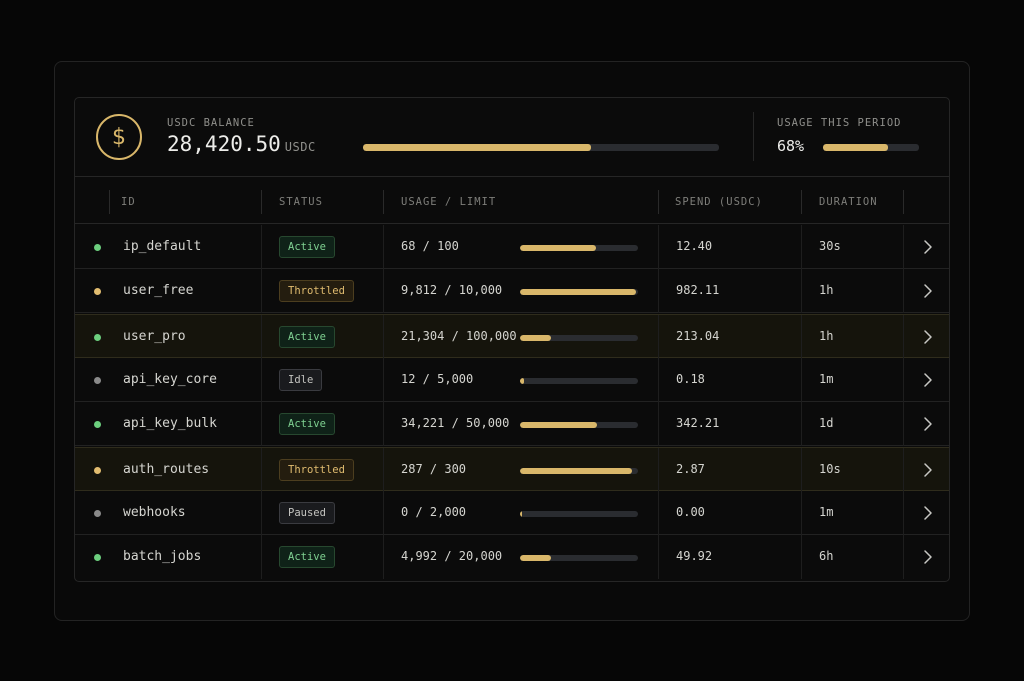  What do you see at coordinates (698, 423) in the screenshot?
I see `spend-value: 342.21` at bounding box center [698, 423].